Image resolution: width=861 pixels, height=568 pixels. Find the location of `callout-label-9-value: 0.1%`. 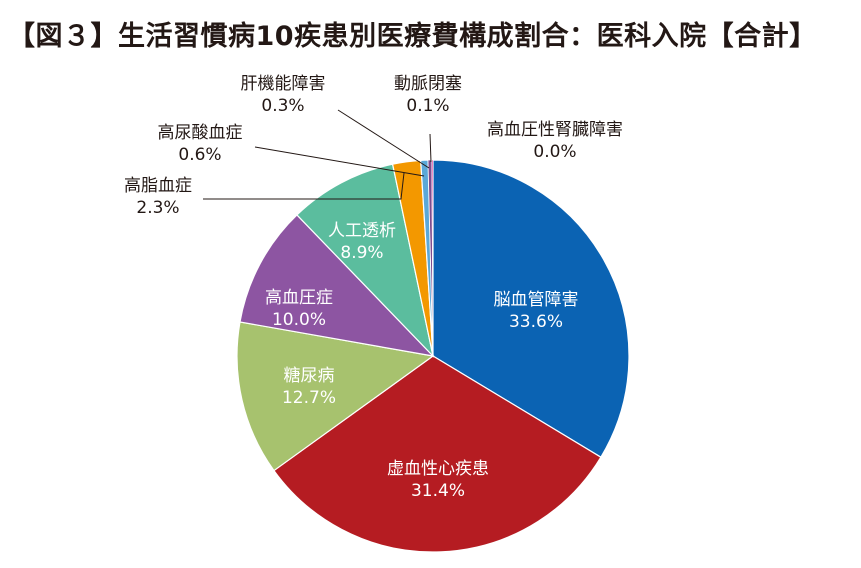

callout-label-9-value: 0.1% is located at coordinates (427, 106).